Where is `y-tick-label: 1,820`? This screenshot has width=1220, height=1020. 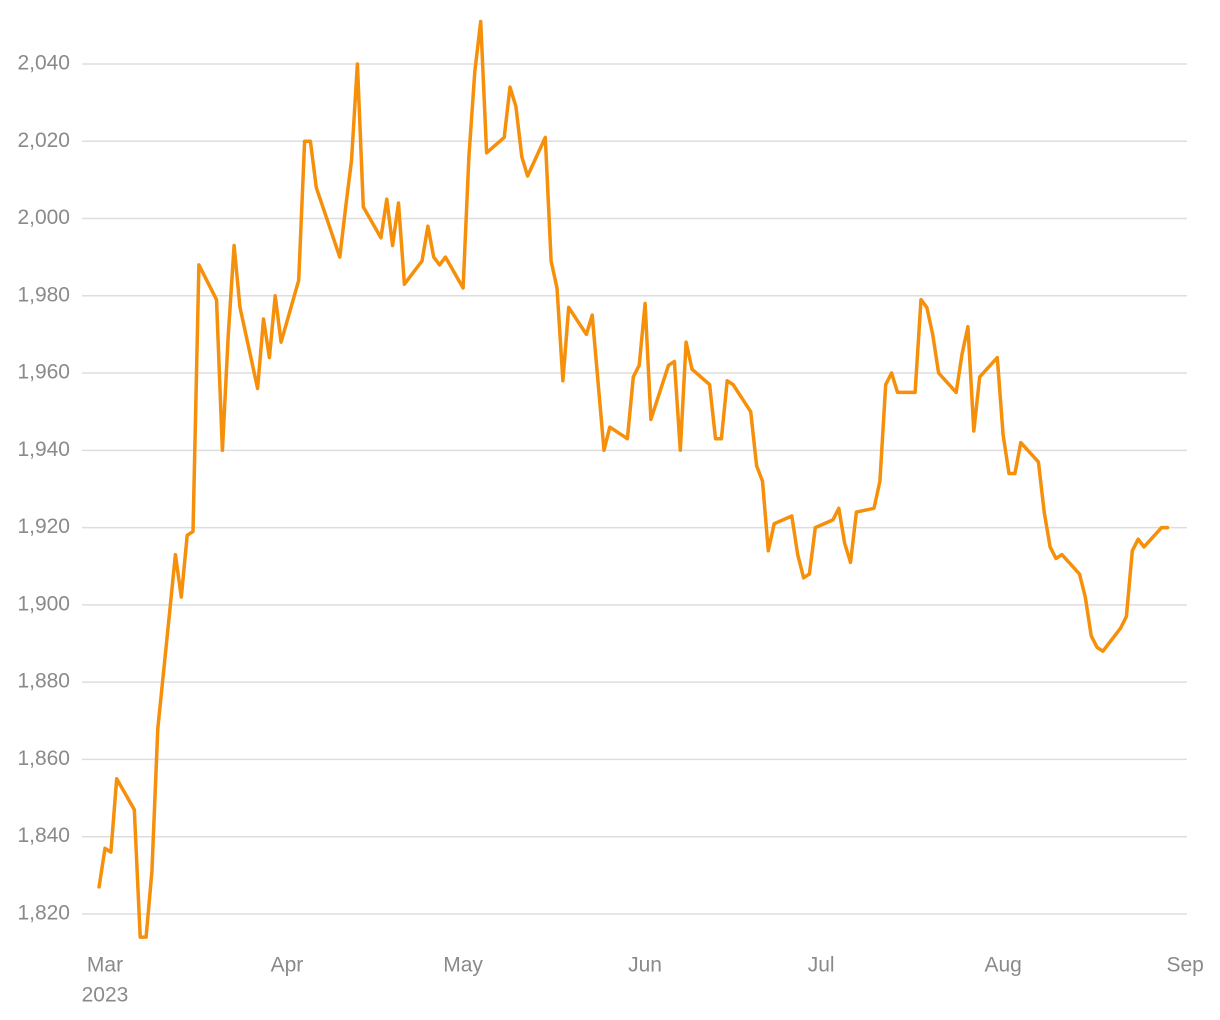 y-tick-label: 1,820 is located at coordinates (43, 913).